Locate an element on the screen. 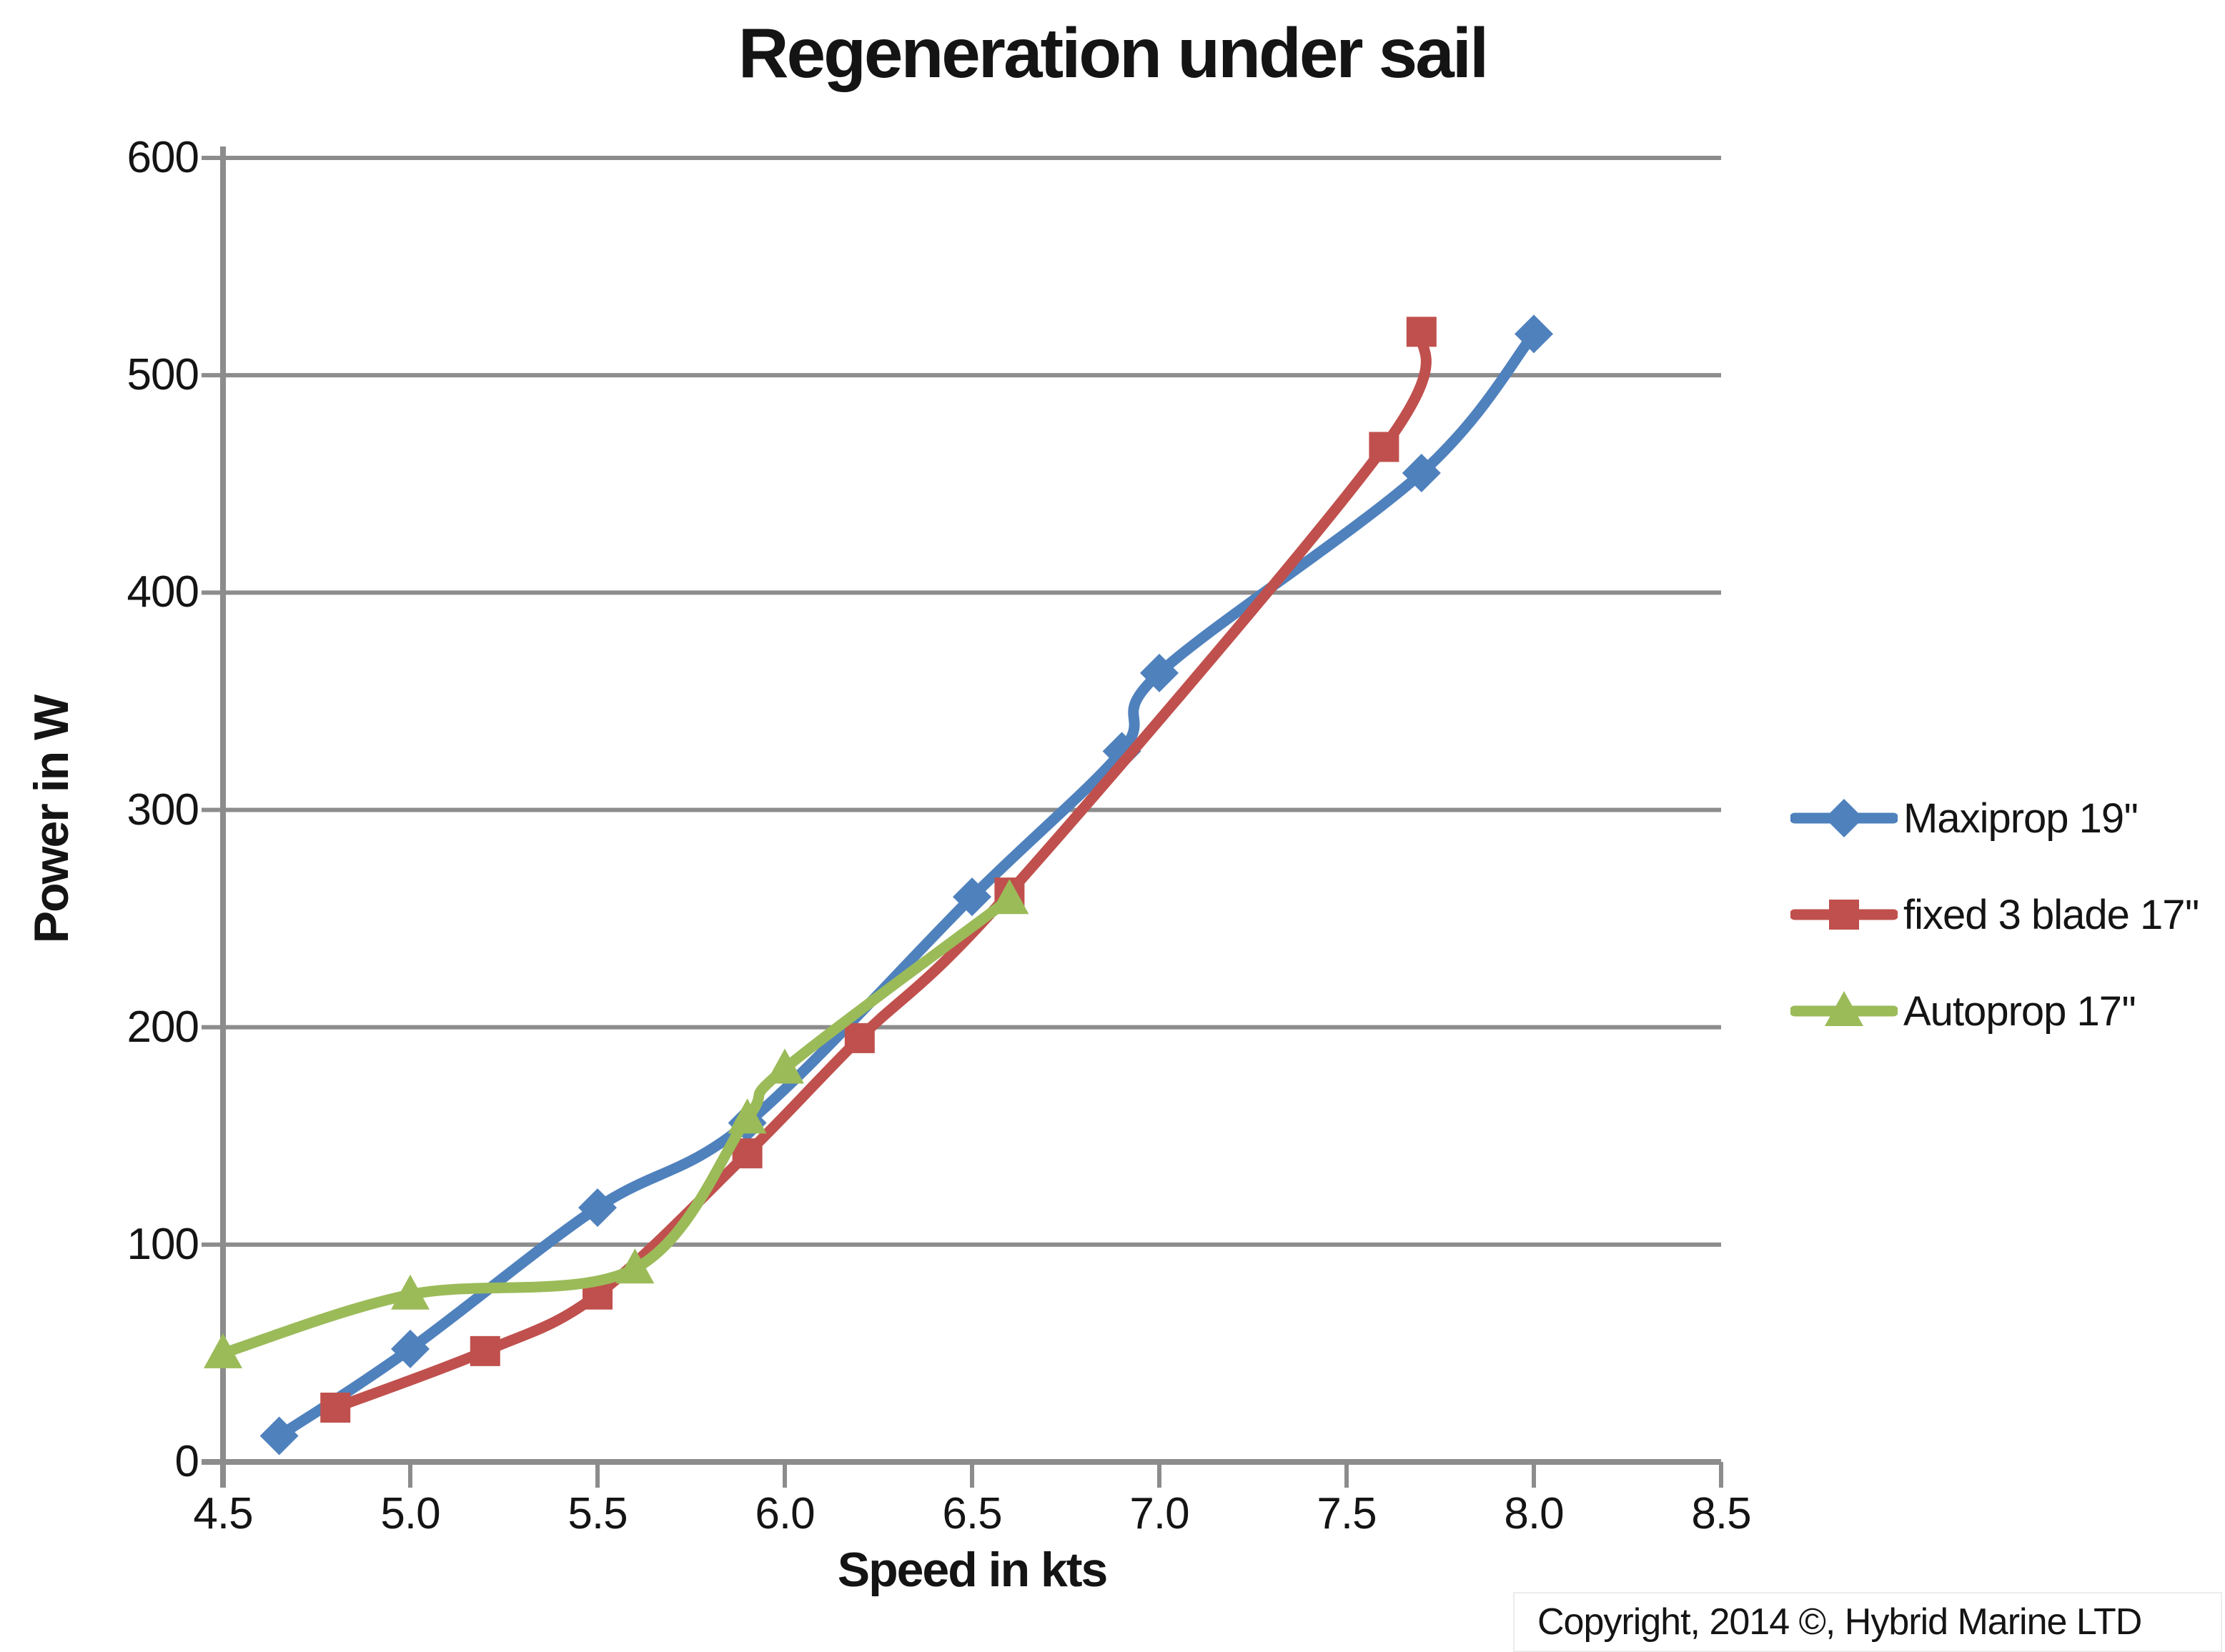 This screenshot has height=1652, width=2225. legend-item-0: Maxiprop 19'' is located at coordinates (1994, 818).